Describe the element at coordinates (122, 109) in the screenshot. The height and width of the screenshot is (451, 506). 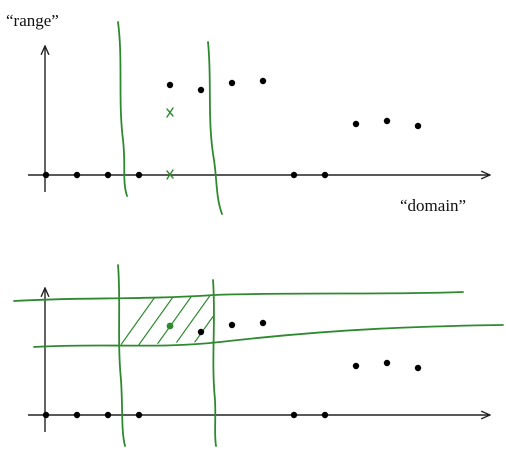
I see `top-vertical-curve-left` at that location.